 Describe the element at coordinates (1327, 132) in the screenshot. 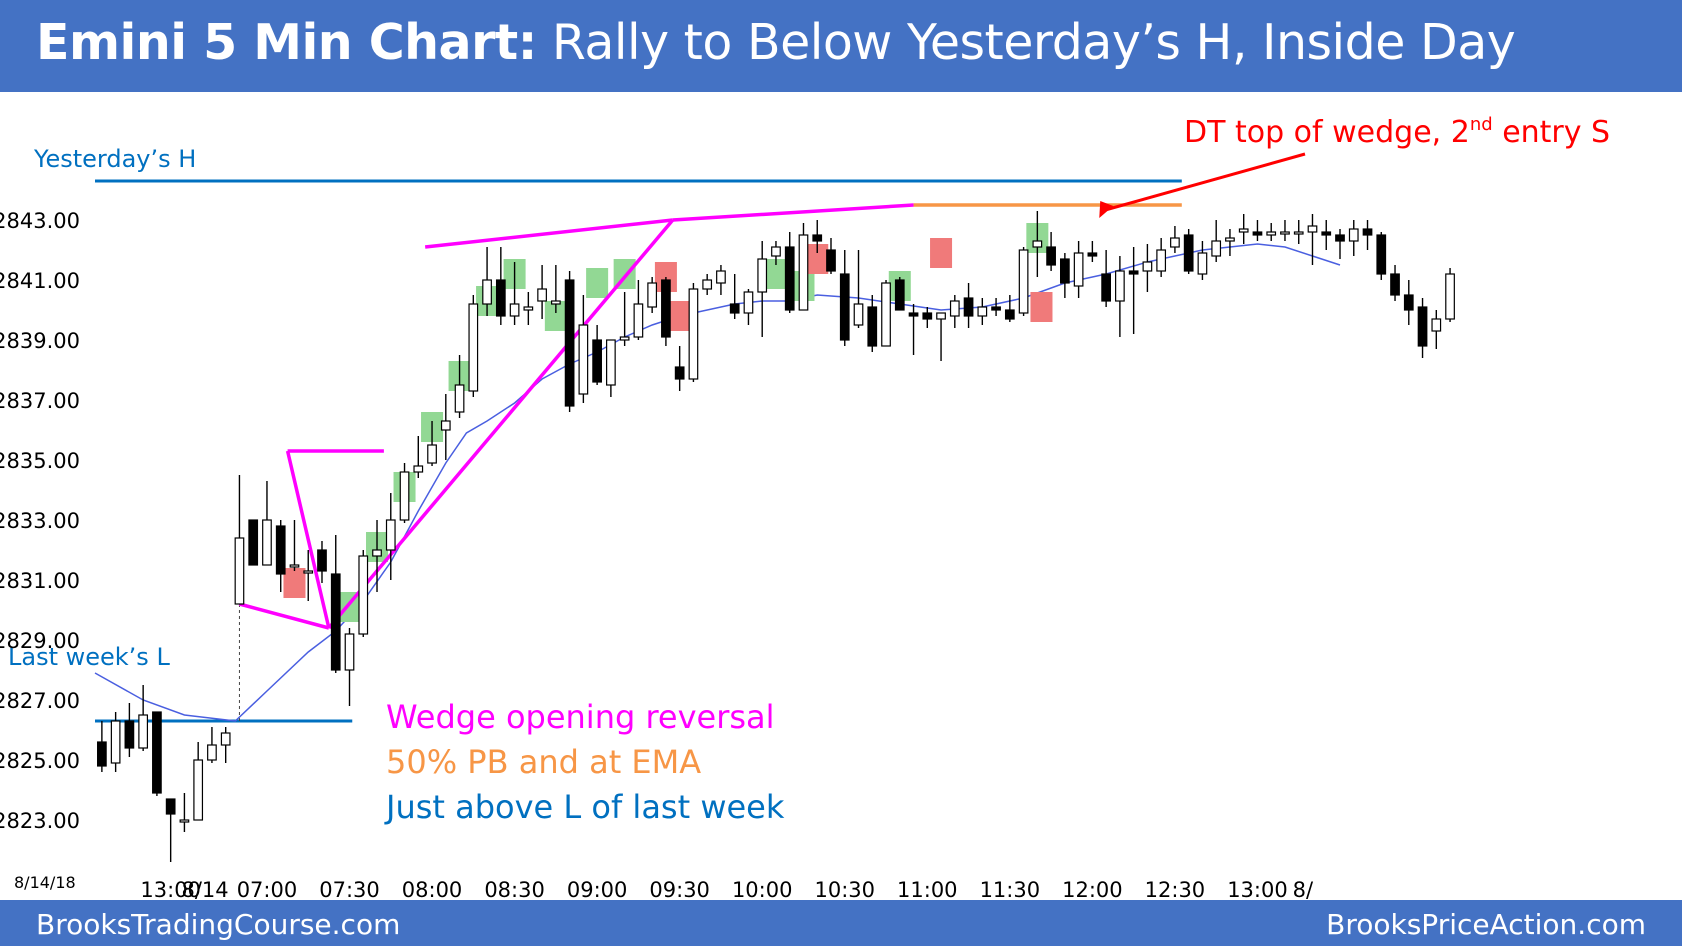

I see `dt-annotation-part: DT top of wedge, 2` at that location.